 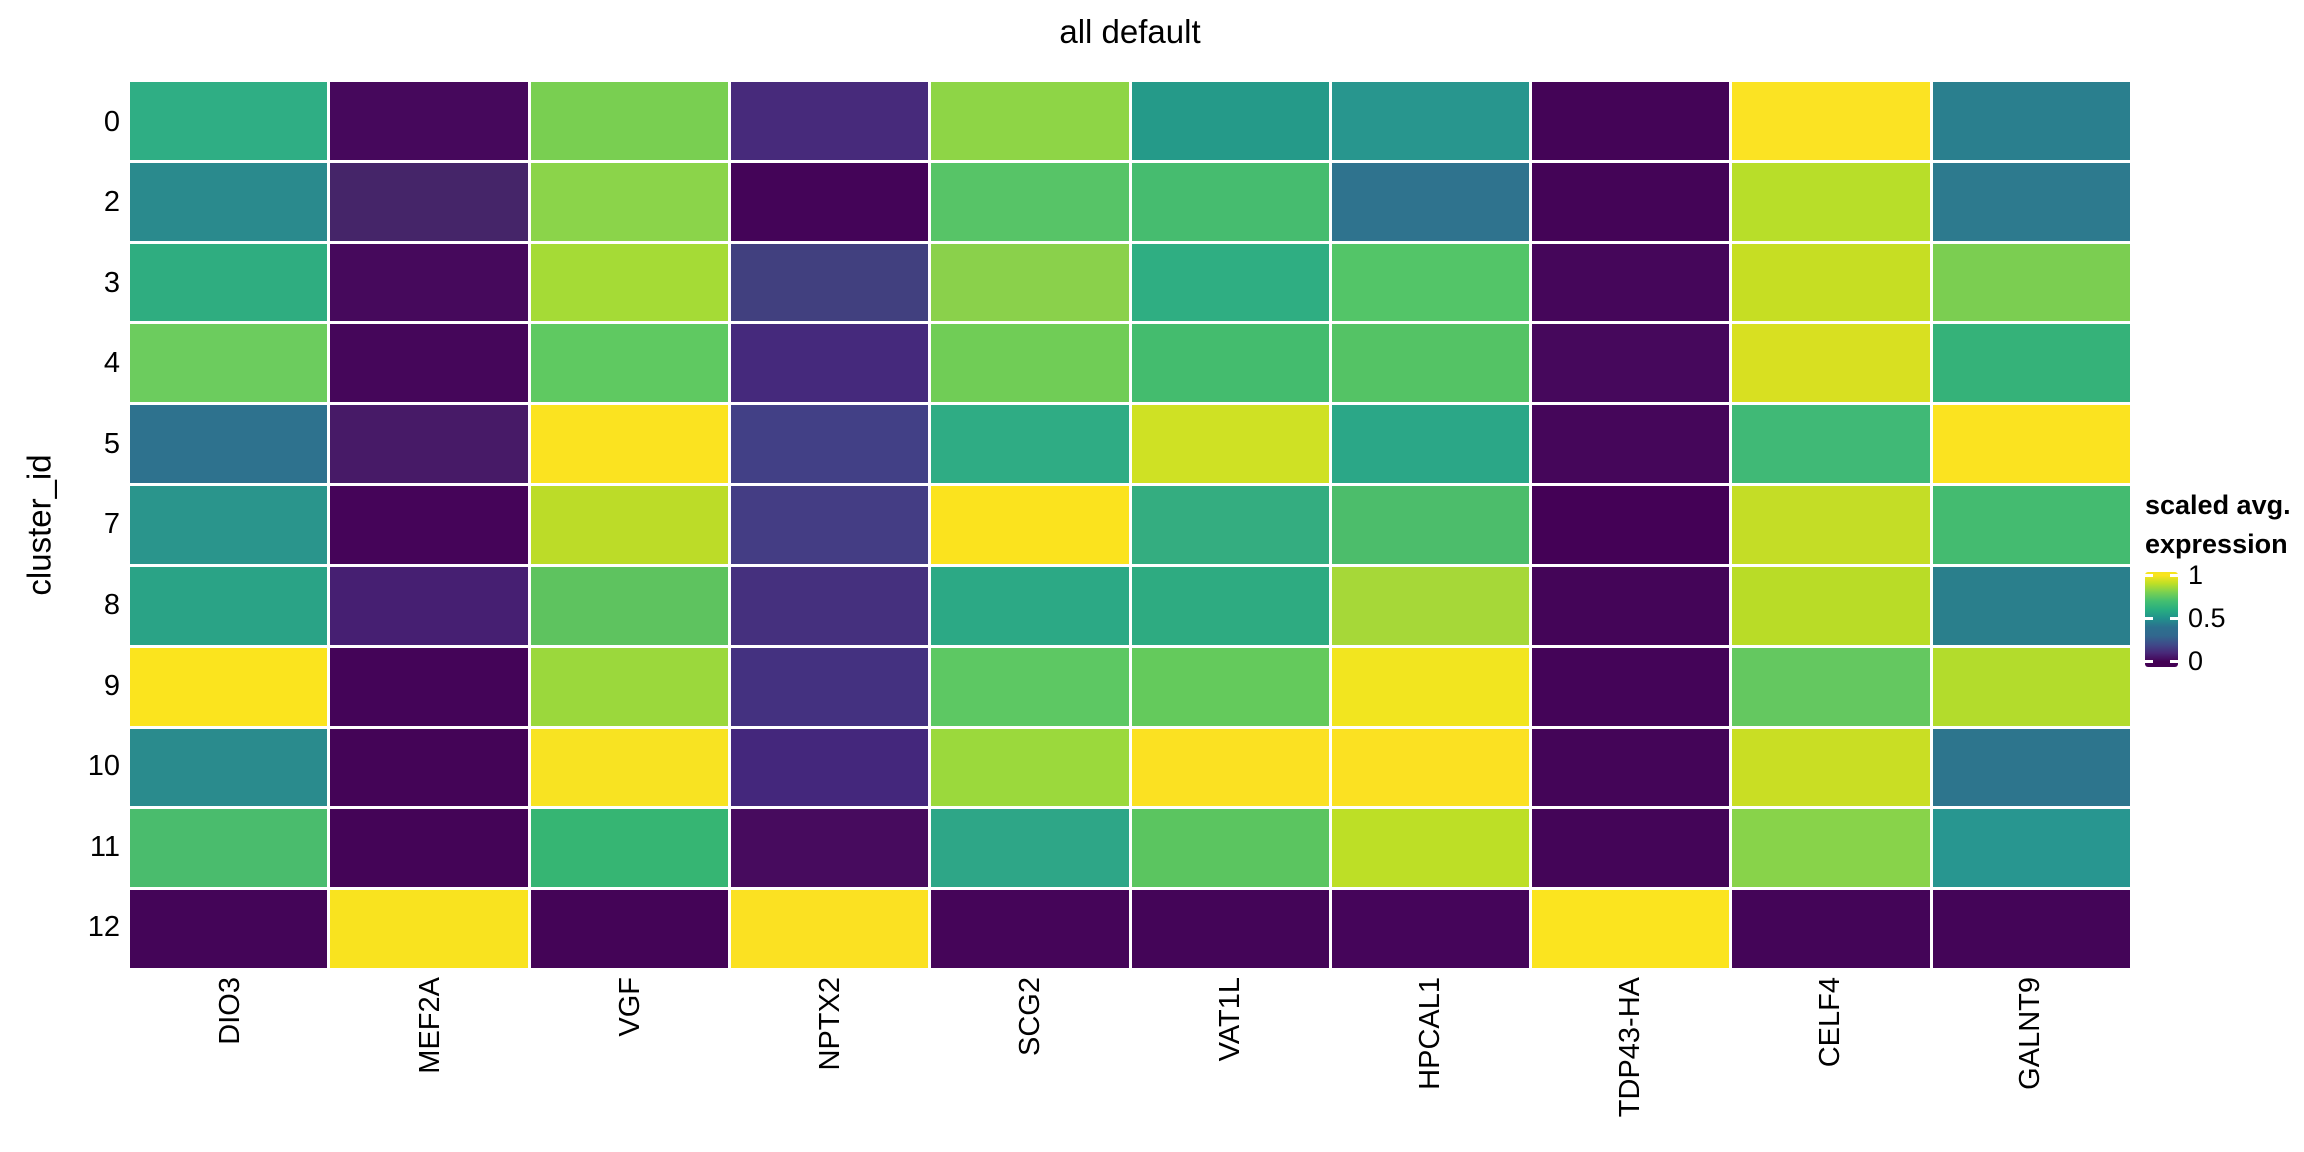 What do you see at coordinates (111, 121) in the screenshot?
I see `y-tick-label: 0` at bounding box center [111, 121].